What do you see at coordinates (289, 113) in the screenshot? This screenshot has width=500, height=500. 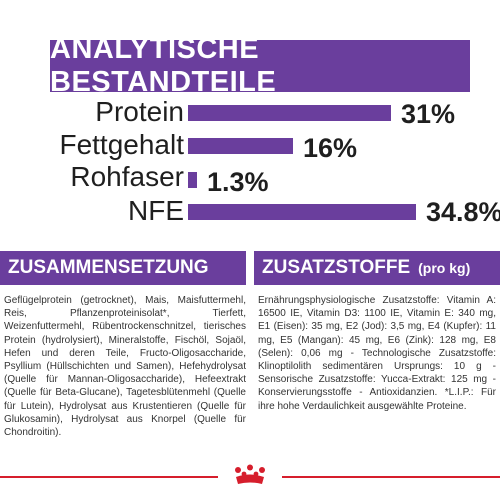 I see `analytics-bar-protein` at bounding box center [289, 113].